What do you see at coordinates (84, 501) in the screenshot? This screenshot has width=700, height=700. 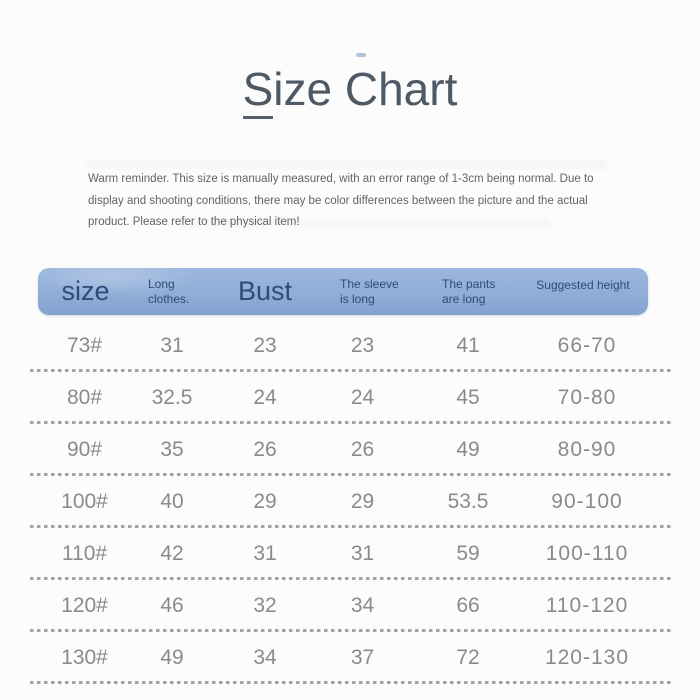 I see `table-cell: 100#` at bounding box center [84, 501].